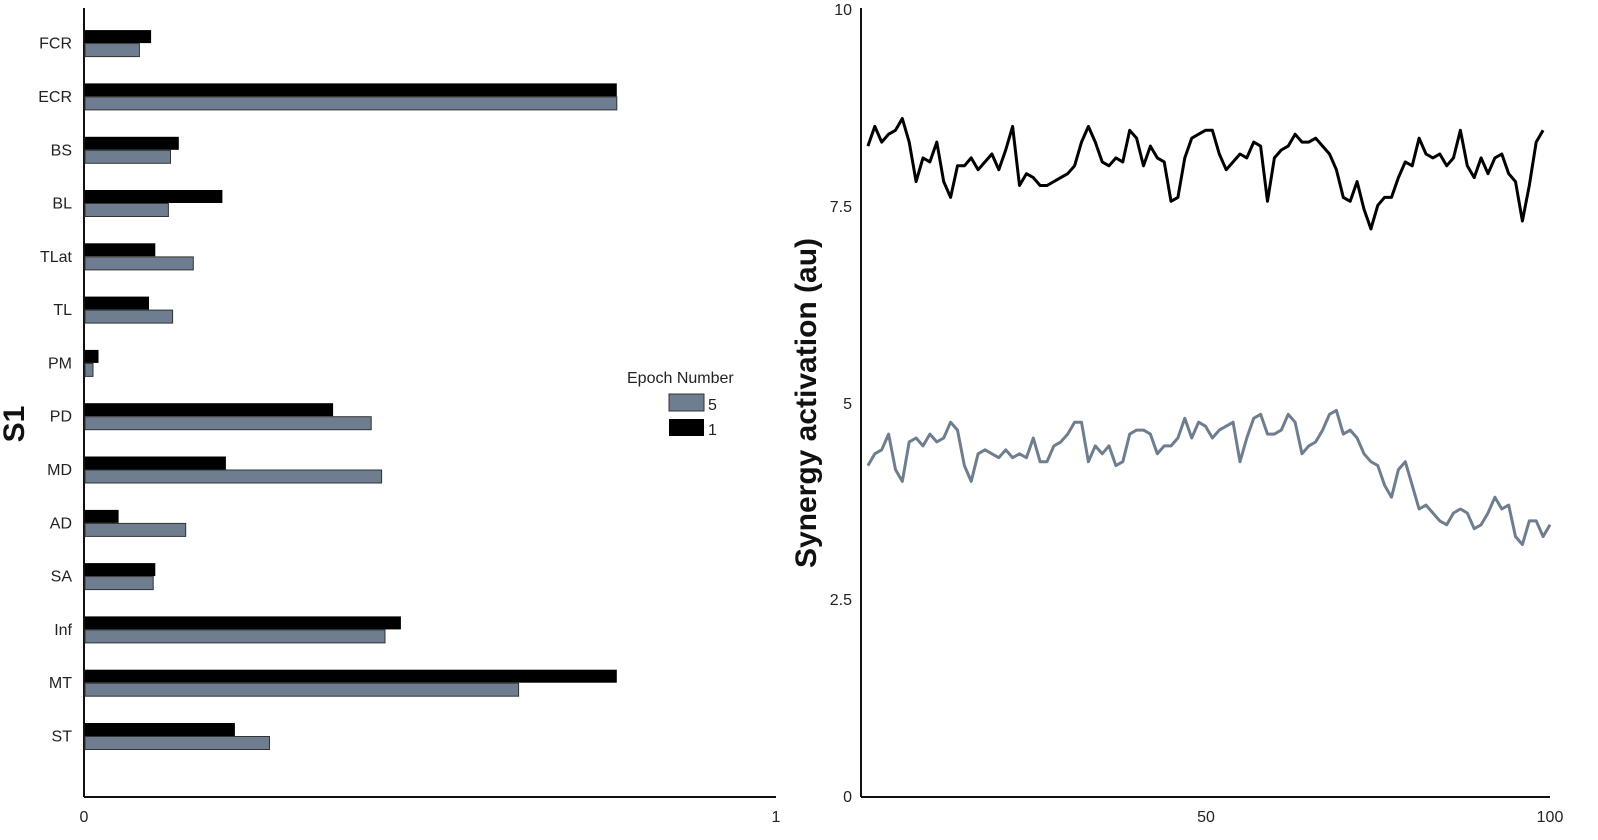 This screenshot has width=1598, height=840. I want to click on category-label: SA, so click(62, 577).